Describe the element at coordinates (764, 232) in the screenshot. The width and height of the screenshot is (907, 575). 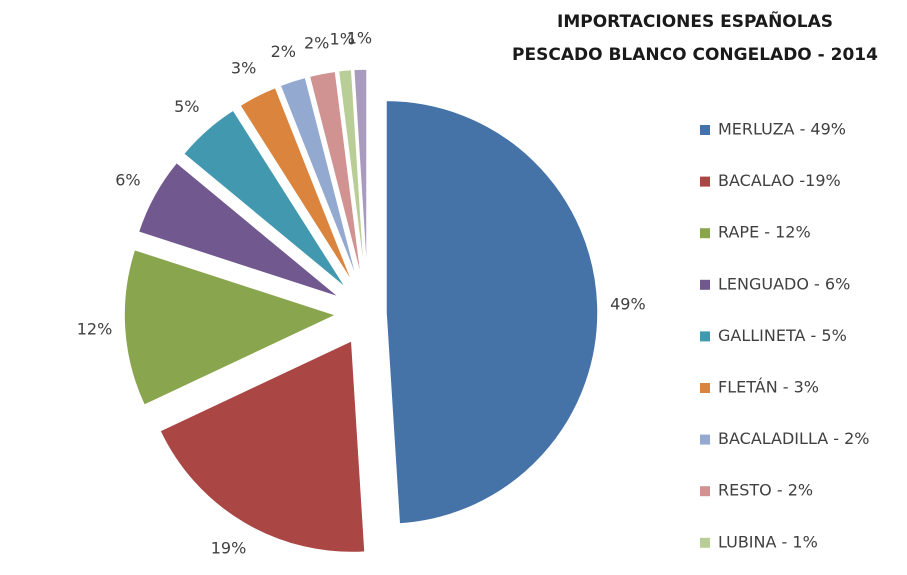
I see `legend-label: RAPE - 12%` at that location.